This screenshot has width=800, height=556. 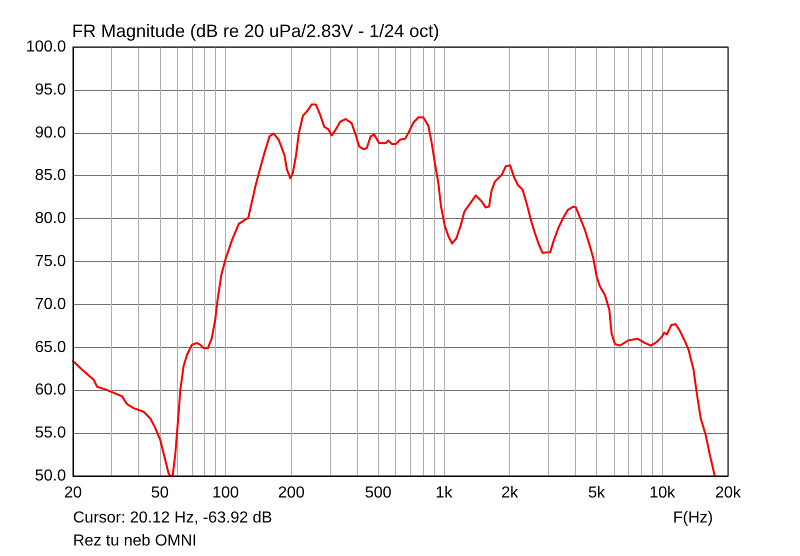 I want to click on x-tick-label: 200, so click(x=291, y=493).